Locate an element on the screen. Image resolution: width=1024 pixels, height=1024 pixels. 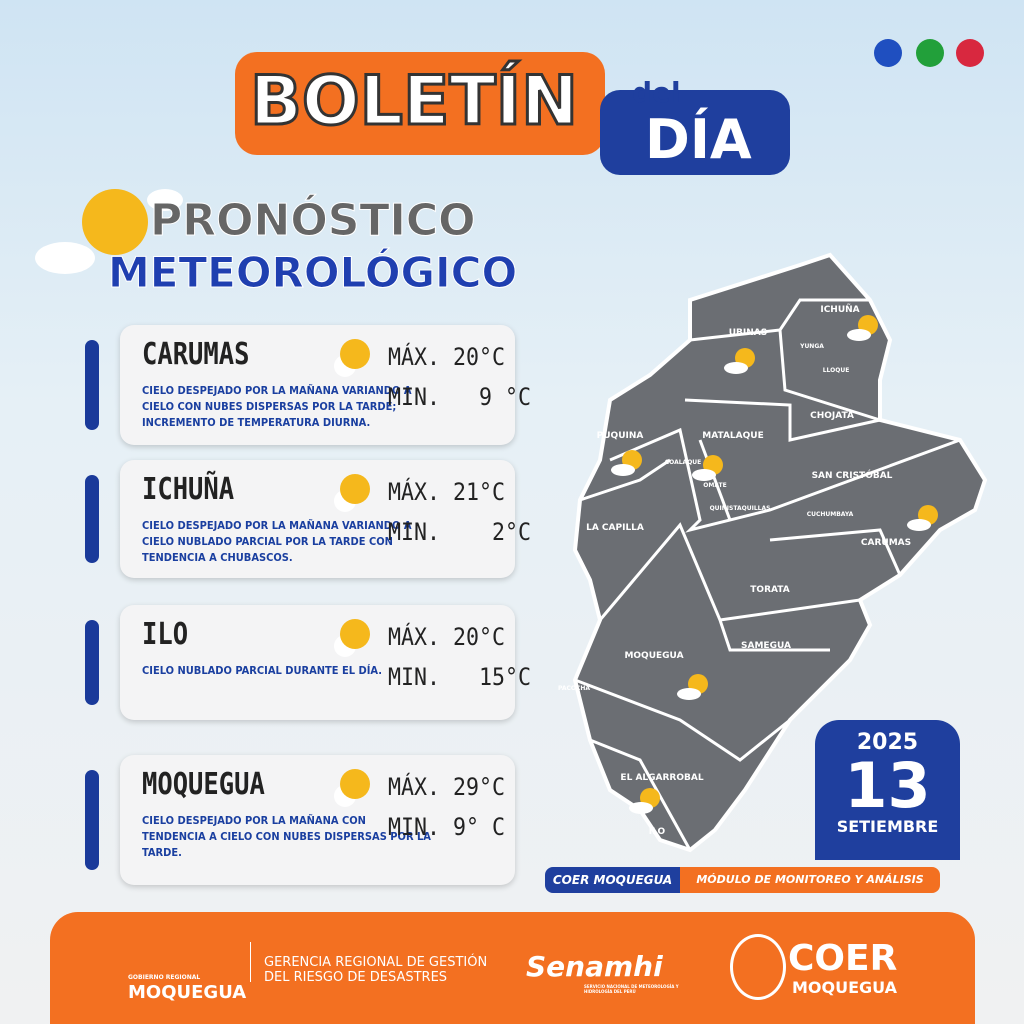
map-label: CARUMAS is located at coordinates (886, 543).